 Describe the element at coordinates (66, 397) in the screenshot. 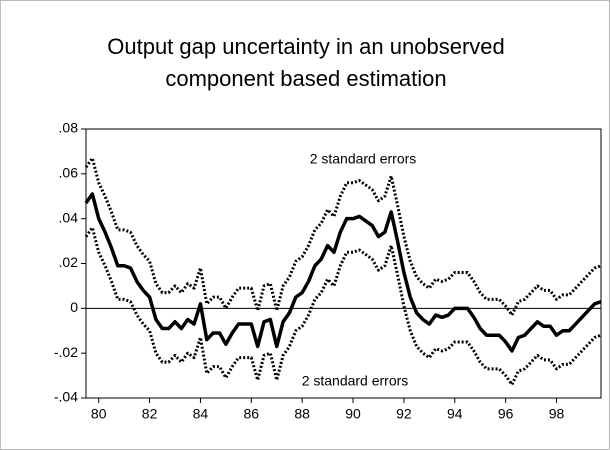

I see `y-tick-label: -.04` at that location.